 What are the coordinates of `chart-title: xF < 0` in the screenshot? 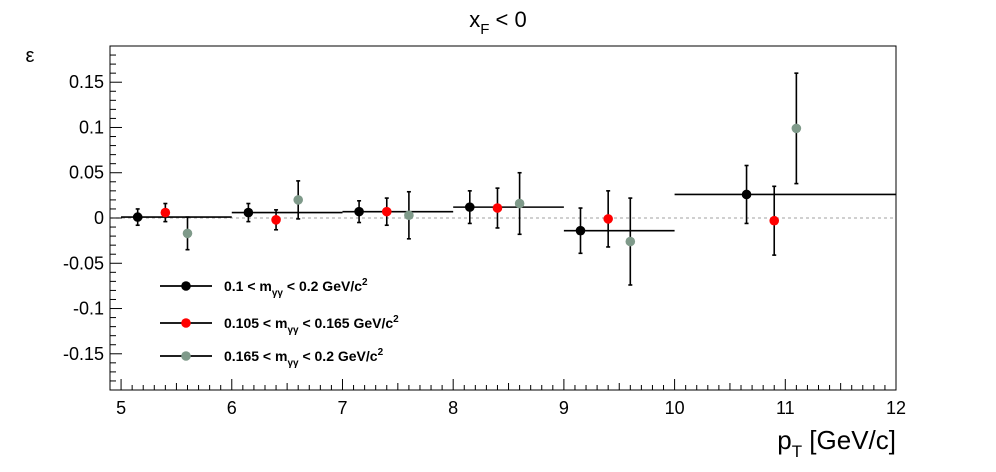 It's located at (497, 22).